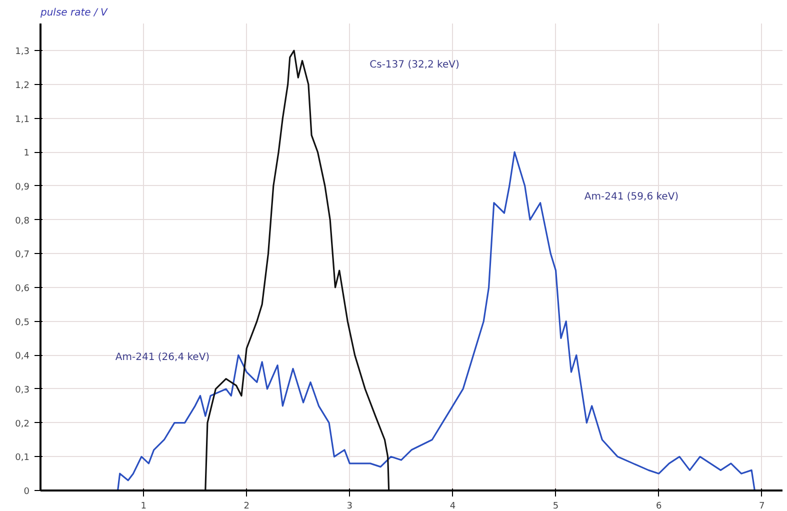 This screenshot has height=511, width=787. What do you see at coordinates (22, 187) in the screenshot?
I see `y-tick-label: 0,9` at bounding box center [22, 187].